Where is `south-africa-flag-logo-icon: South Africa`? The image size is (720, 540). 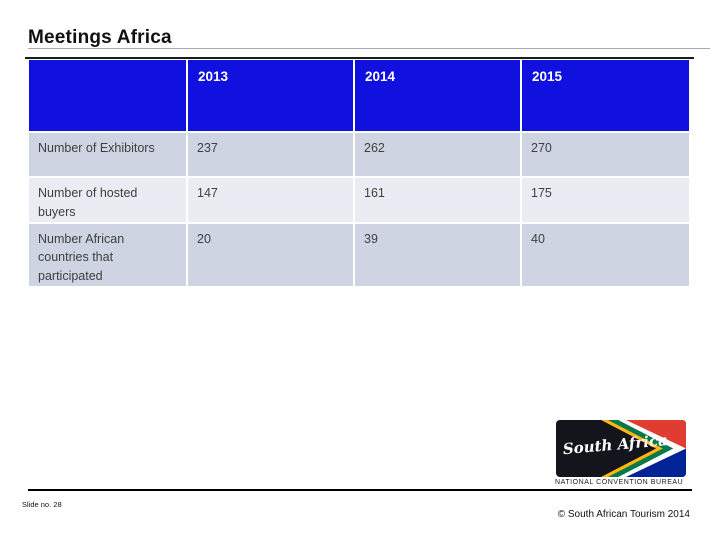 south-africa-flag-logo-icon: South Africa is located at coordinates (621, 448).